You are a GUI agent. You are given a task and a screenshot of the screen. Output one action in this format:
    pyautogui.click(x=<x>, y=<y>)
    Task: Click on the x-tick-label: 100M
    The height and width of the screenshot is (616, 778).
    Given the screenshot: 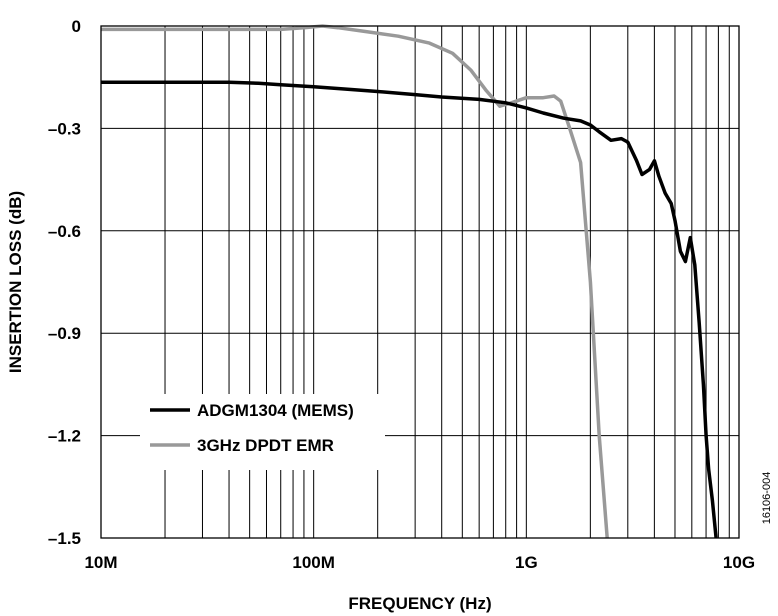 What is the action you would take?
    pyautogui.click(x=313, y=562)
    